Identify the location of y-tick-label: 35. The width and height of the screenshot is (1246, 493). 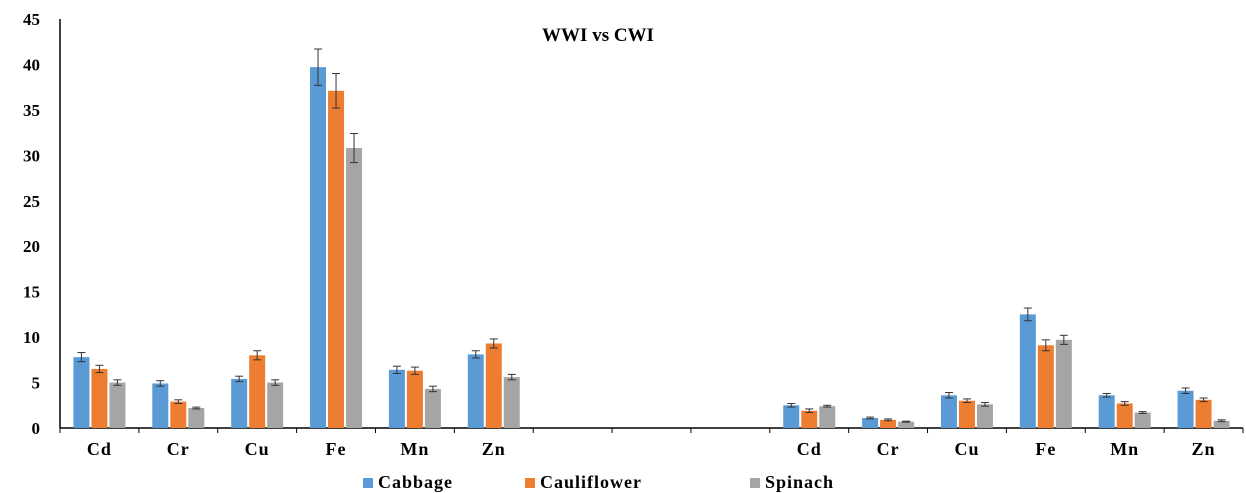
(31, 110).